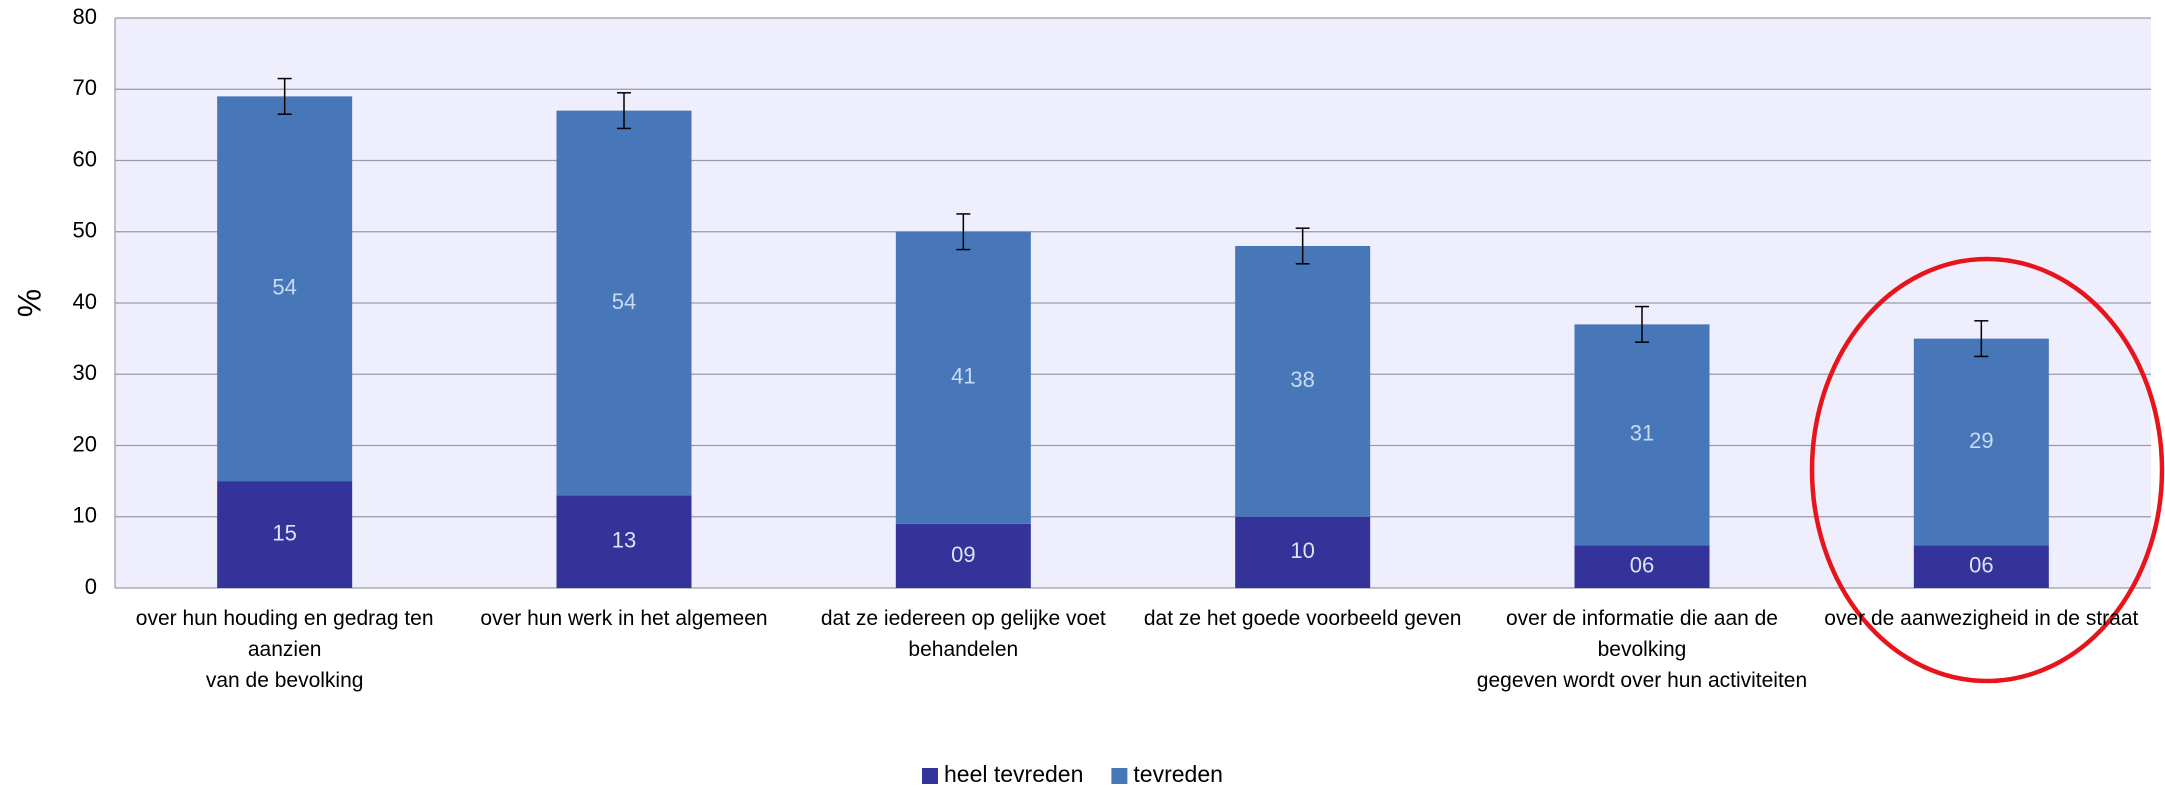 The width and height of the screenshot is (2165, 790). I want to click on data-label: 29, so click(1981, 440).